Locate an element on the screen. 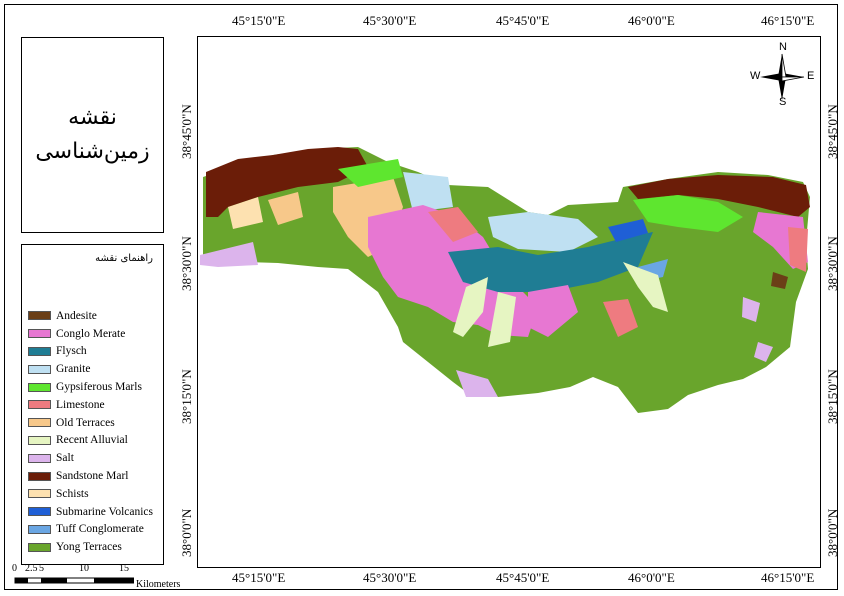 This screenshot has height=596, width=844. lat-label-left: 38°30'0"N is located at coordinates (186, 263).